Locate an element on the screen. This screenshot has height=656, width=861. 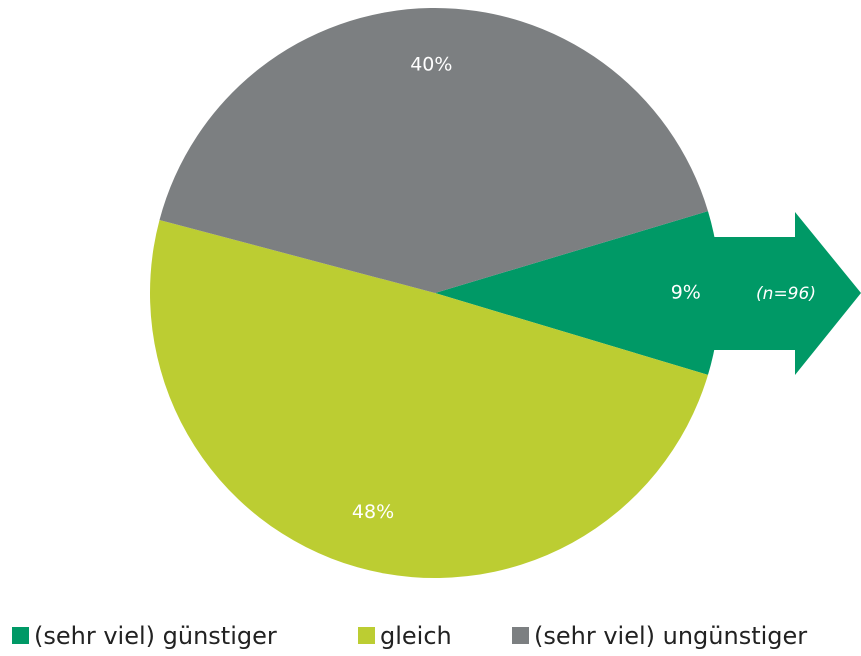
data-label: 48% is located at coordinates (373, 512).